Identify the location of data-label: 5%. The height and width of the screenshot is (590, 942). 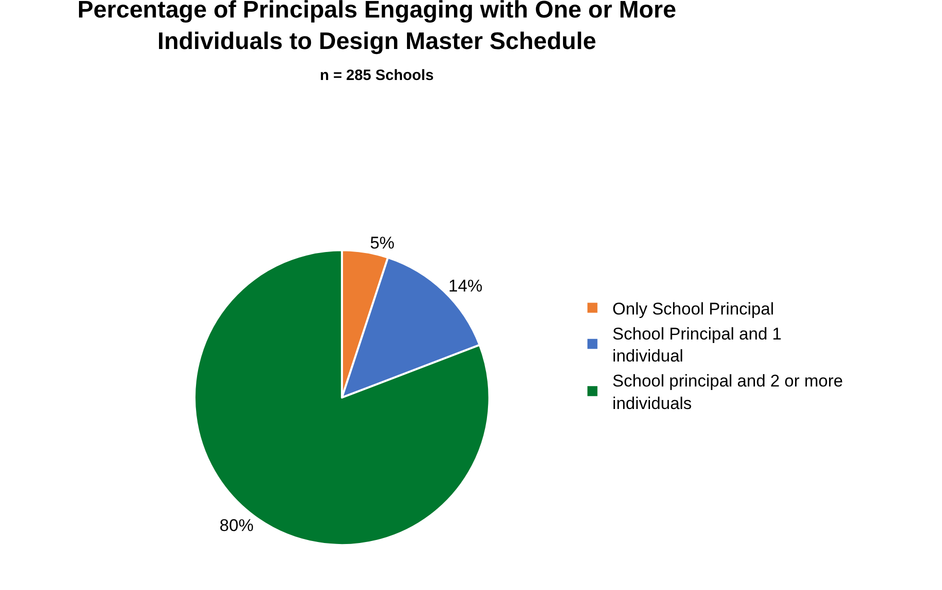
(382, 242).